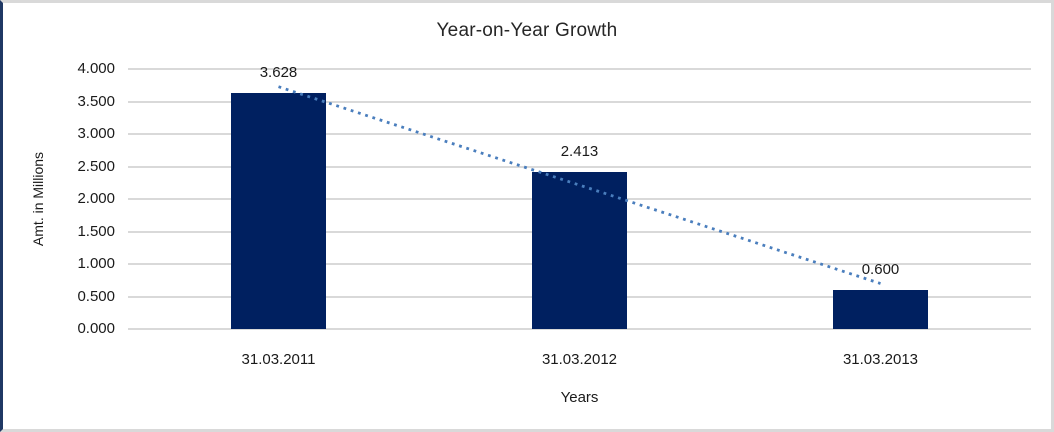 The width and height of the screenshot is (1054, 432). Describe the element at coordinates (278, 359) in the screenshot. I see `x-category-label: 31.03.2011` at that location.